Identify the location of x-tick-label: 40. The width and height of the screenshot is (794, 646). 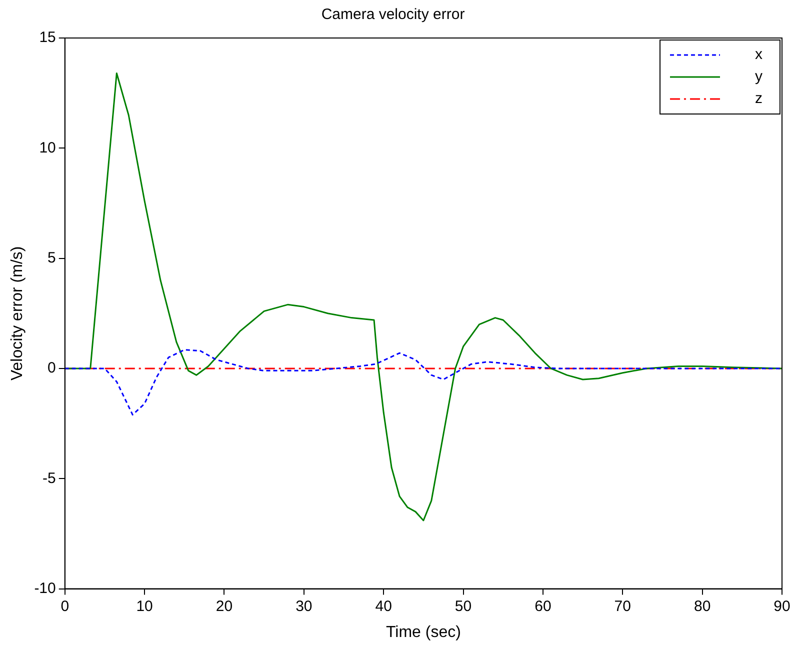
(383, 606).